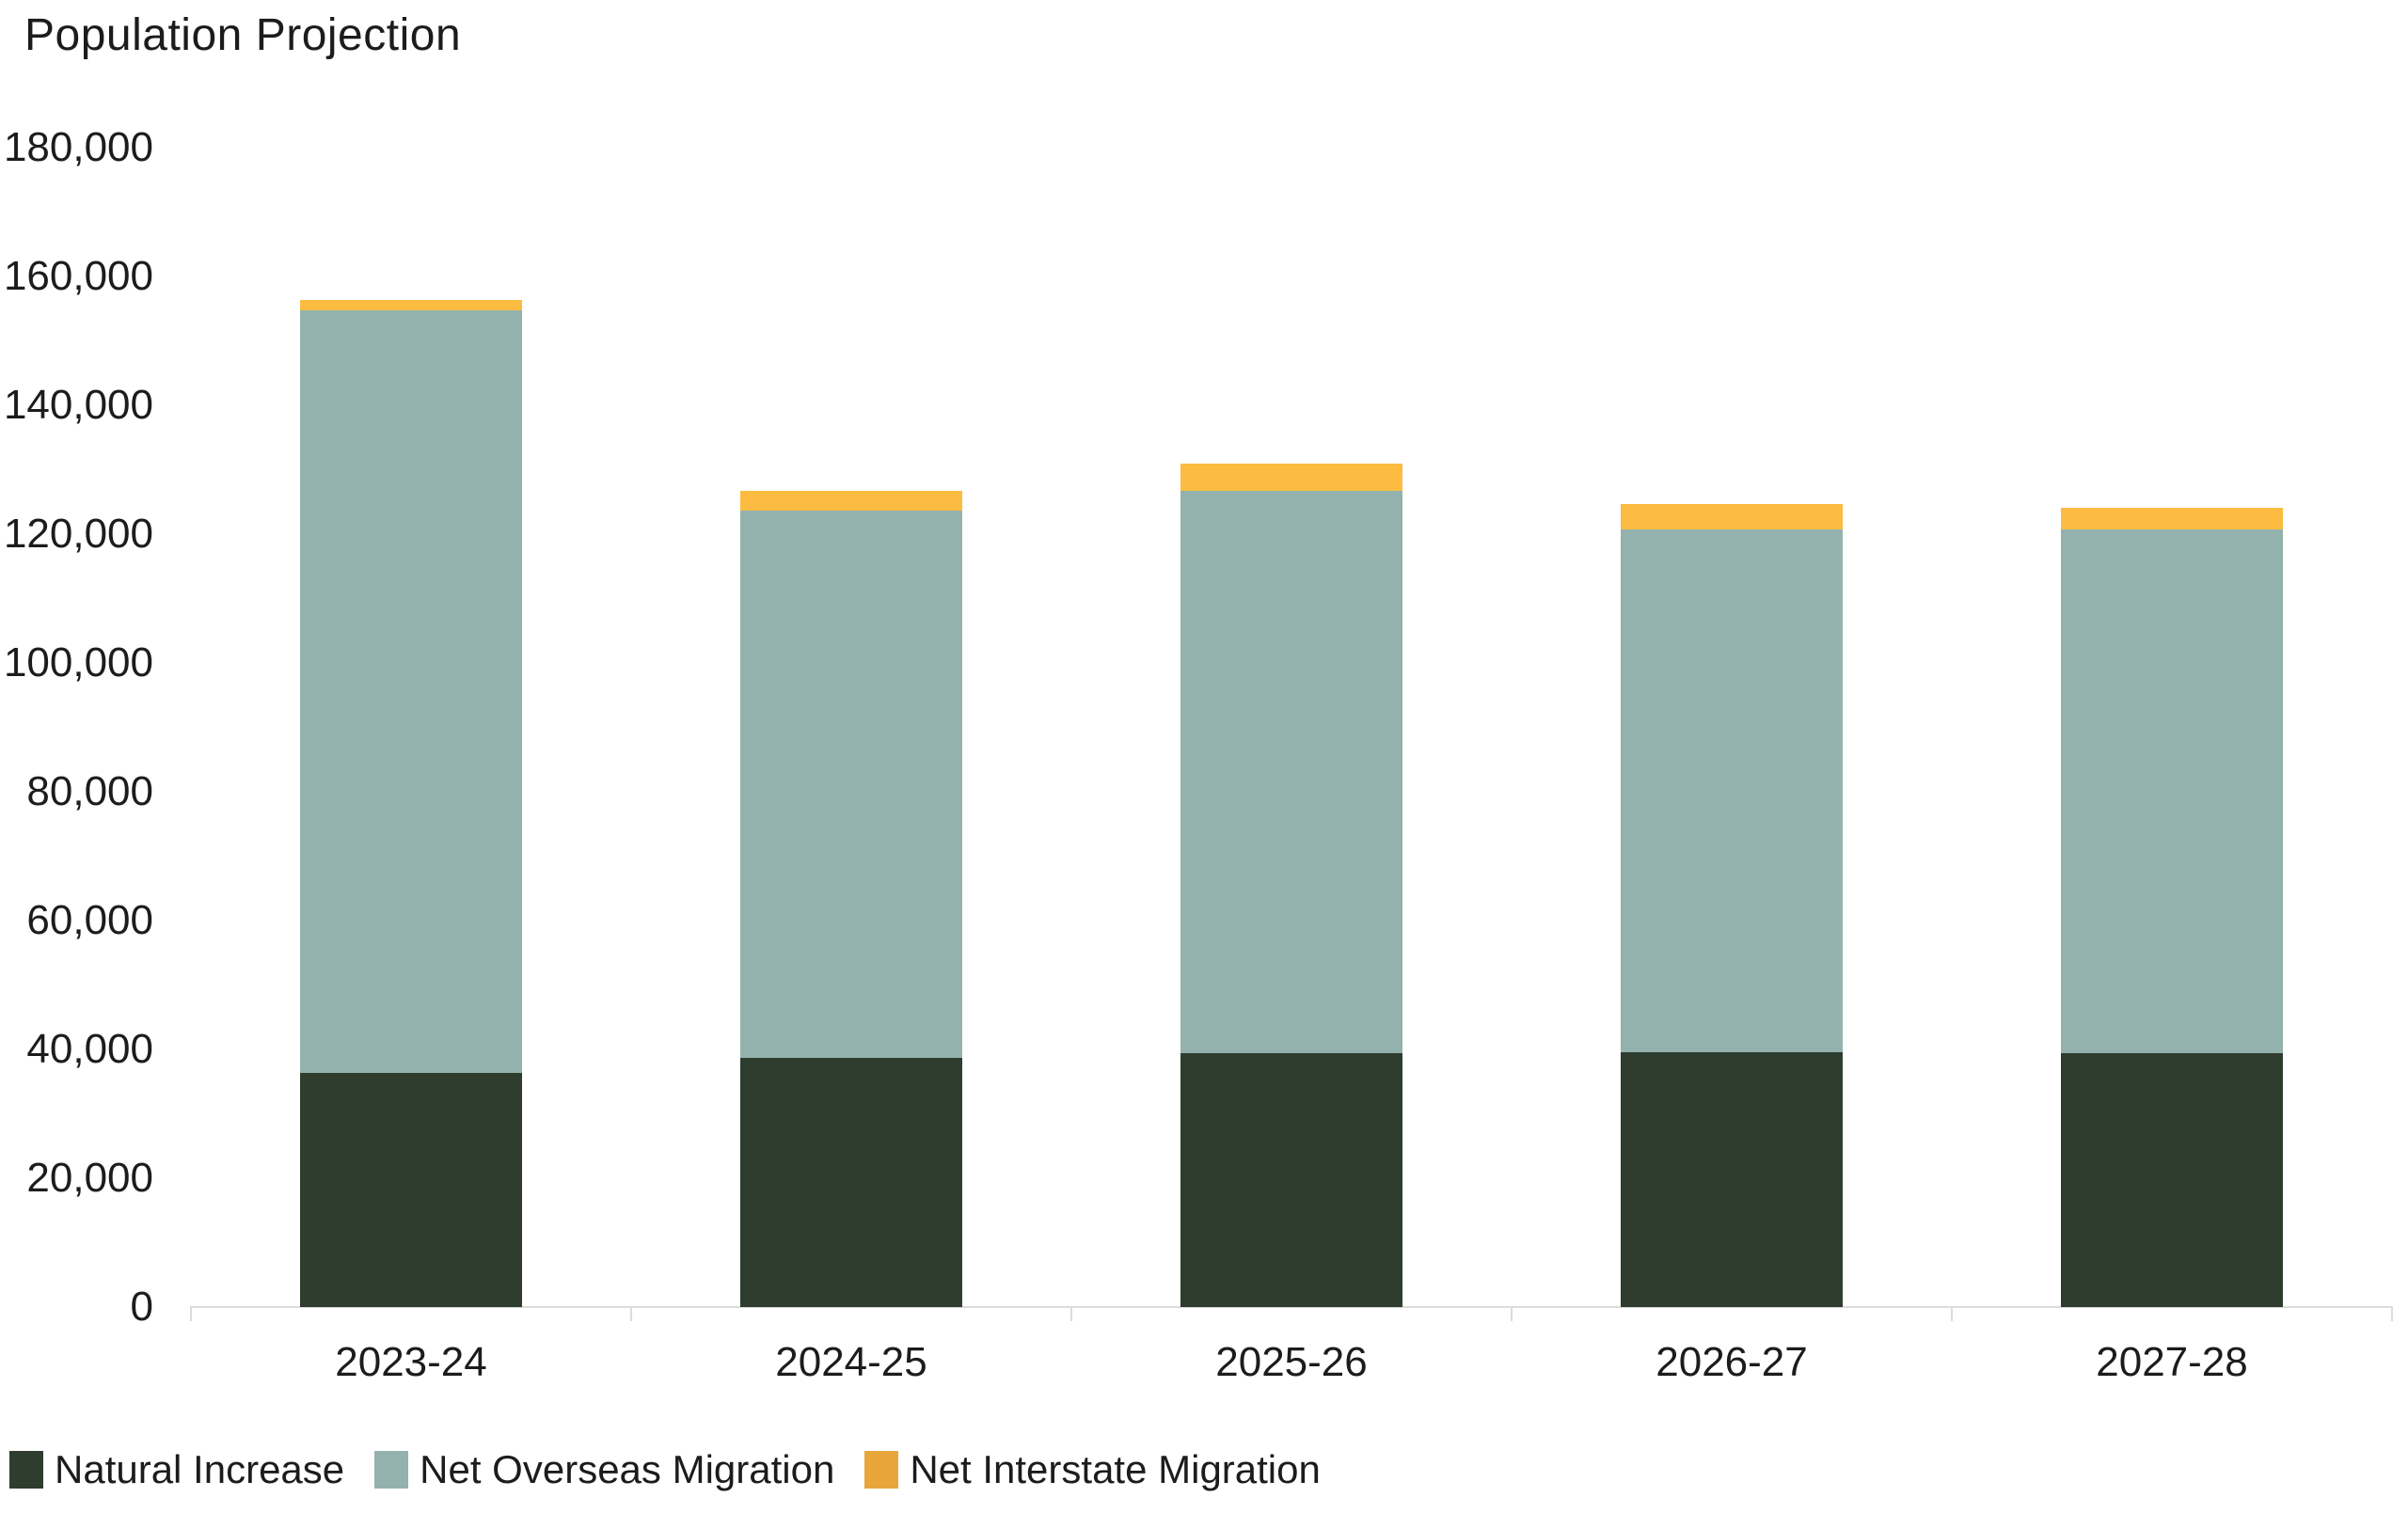 The height and width of the screenshot is (1513, 2408). What do you see at coordinates (90, 791) in the screenshot?
I see `y-axis-tick-label: 80,000` at bounding box center [90, 791].